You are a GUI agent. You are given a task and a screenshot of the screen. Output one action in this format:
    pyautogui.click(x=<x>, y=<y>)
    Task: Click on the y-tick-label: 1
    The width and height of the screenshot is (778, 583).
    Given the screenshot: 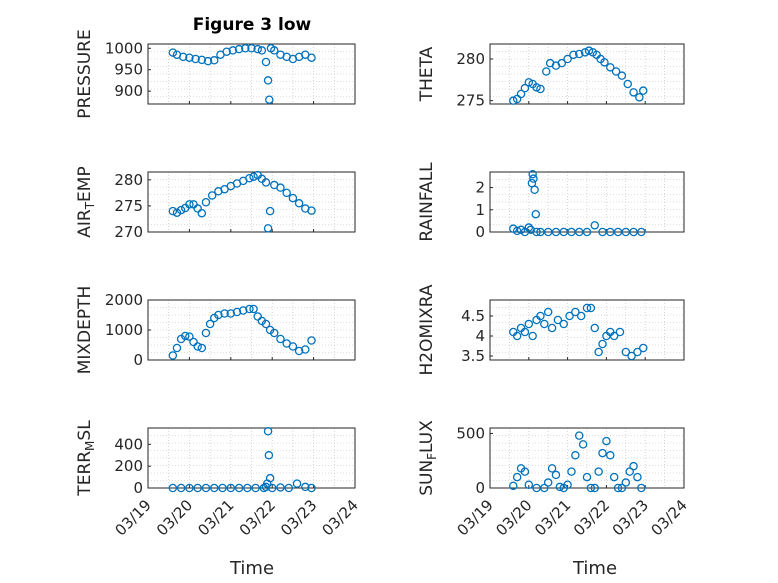 What is the action you would take?
    pyautogui.click(x=480, y=210)
    